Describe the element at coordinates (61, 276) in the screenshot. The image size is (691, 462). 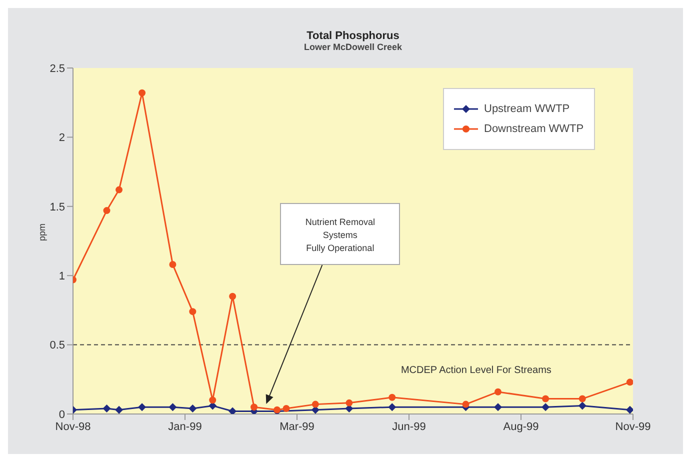
I see `y-tick-label: 1` at that location.